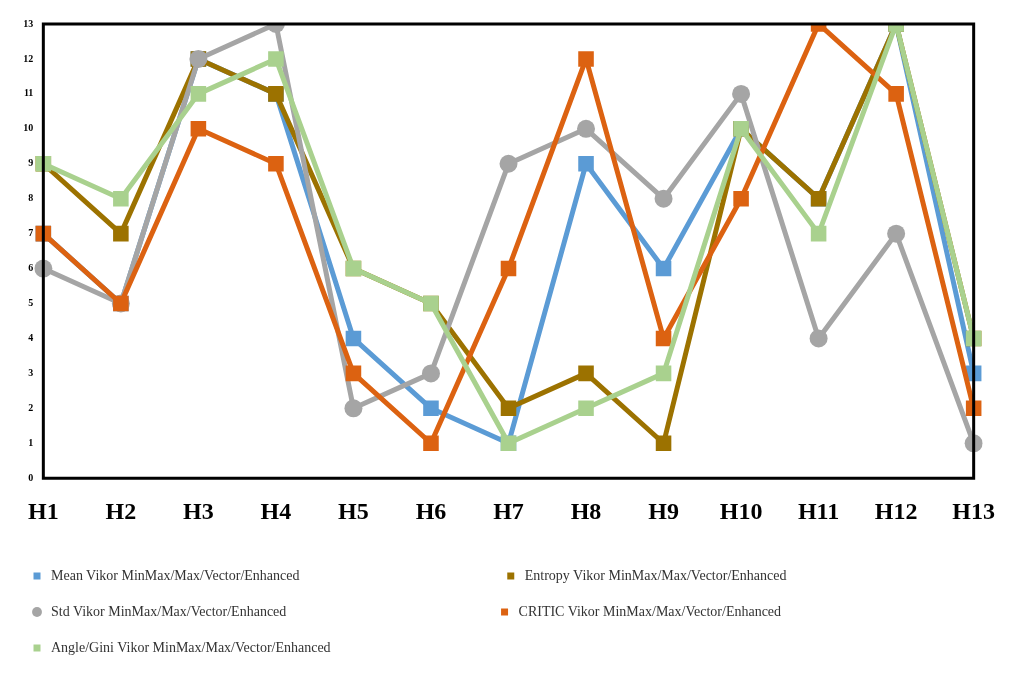  I want to click on legend-label: Std Vikor MinMax/Max/Vector/Enhanced, so click(263, 611).